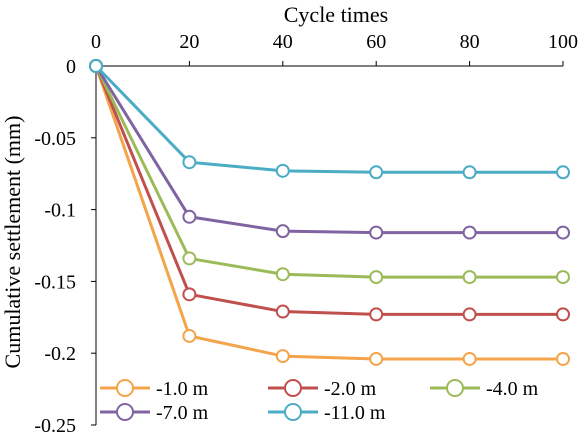  I want to click on legend-label: -7.0 m, so click(182, 413).